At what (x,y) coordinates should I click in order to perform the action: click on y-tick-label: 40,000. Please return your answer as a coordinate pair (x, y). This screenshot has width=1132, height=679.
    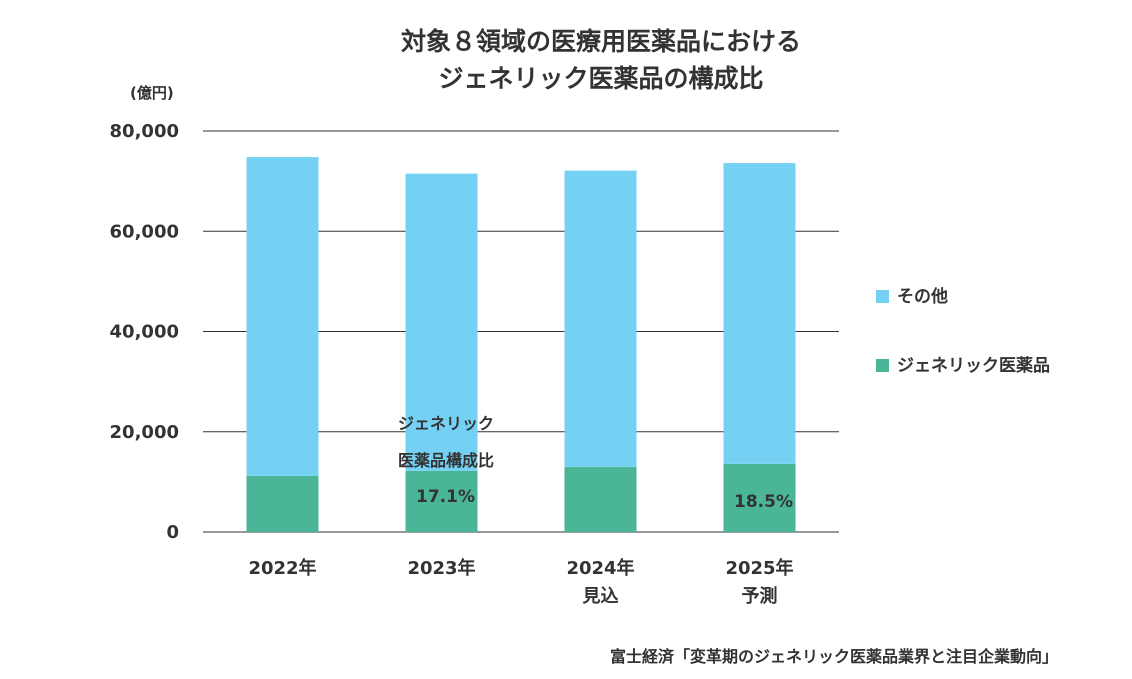
    Looking at the image, I should click on (144, 332).